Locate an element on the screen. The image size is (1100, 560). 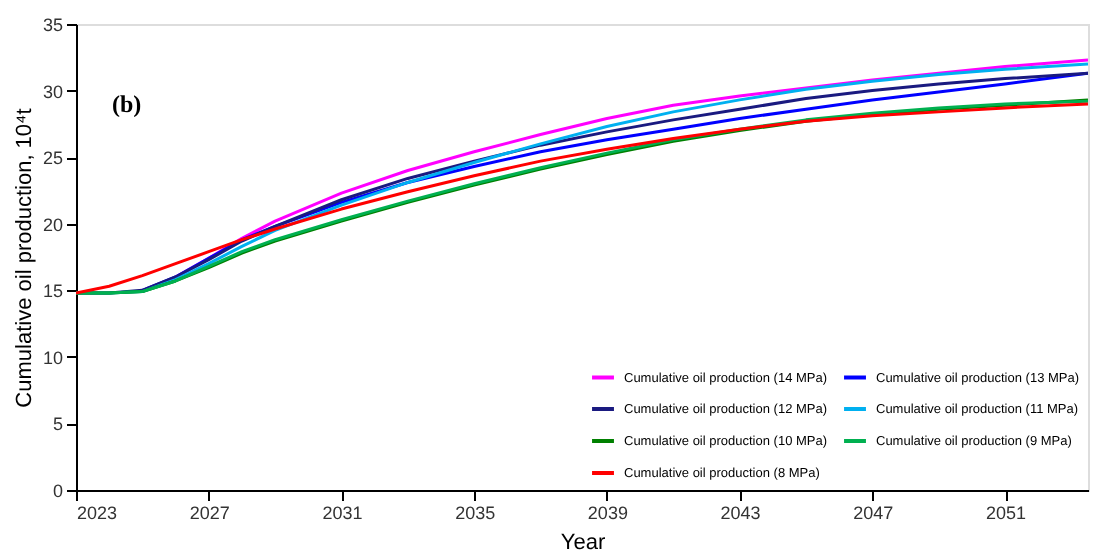
x-tick-label: 2023 is located at coordinates (97, 513).